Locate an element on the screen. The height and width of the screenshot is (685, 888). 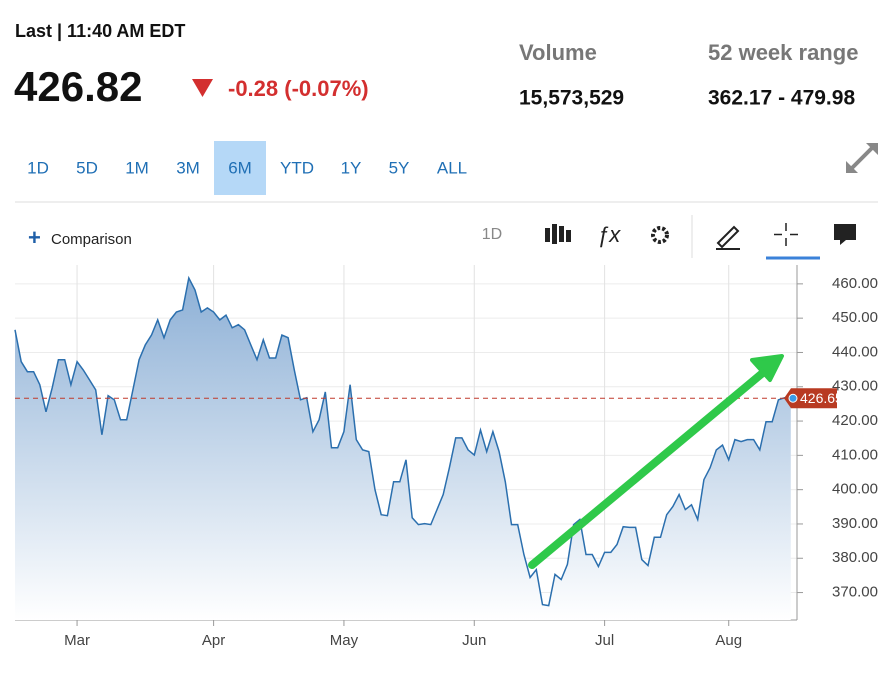
period-tab: 5D is located at coordinates (87, 167).